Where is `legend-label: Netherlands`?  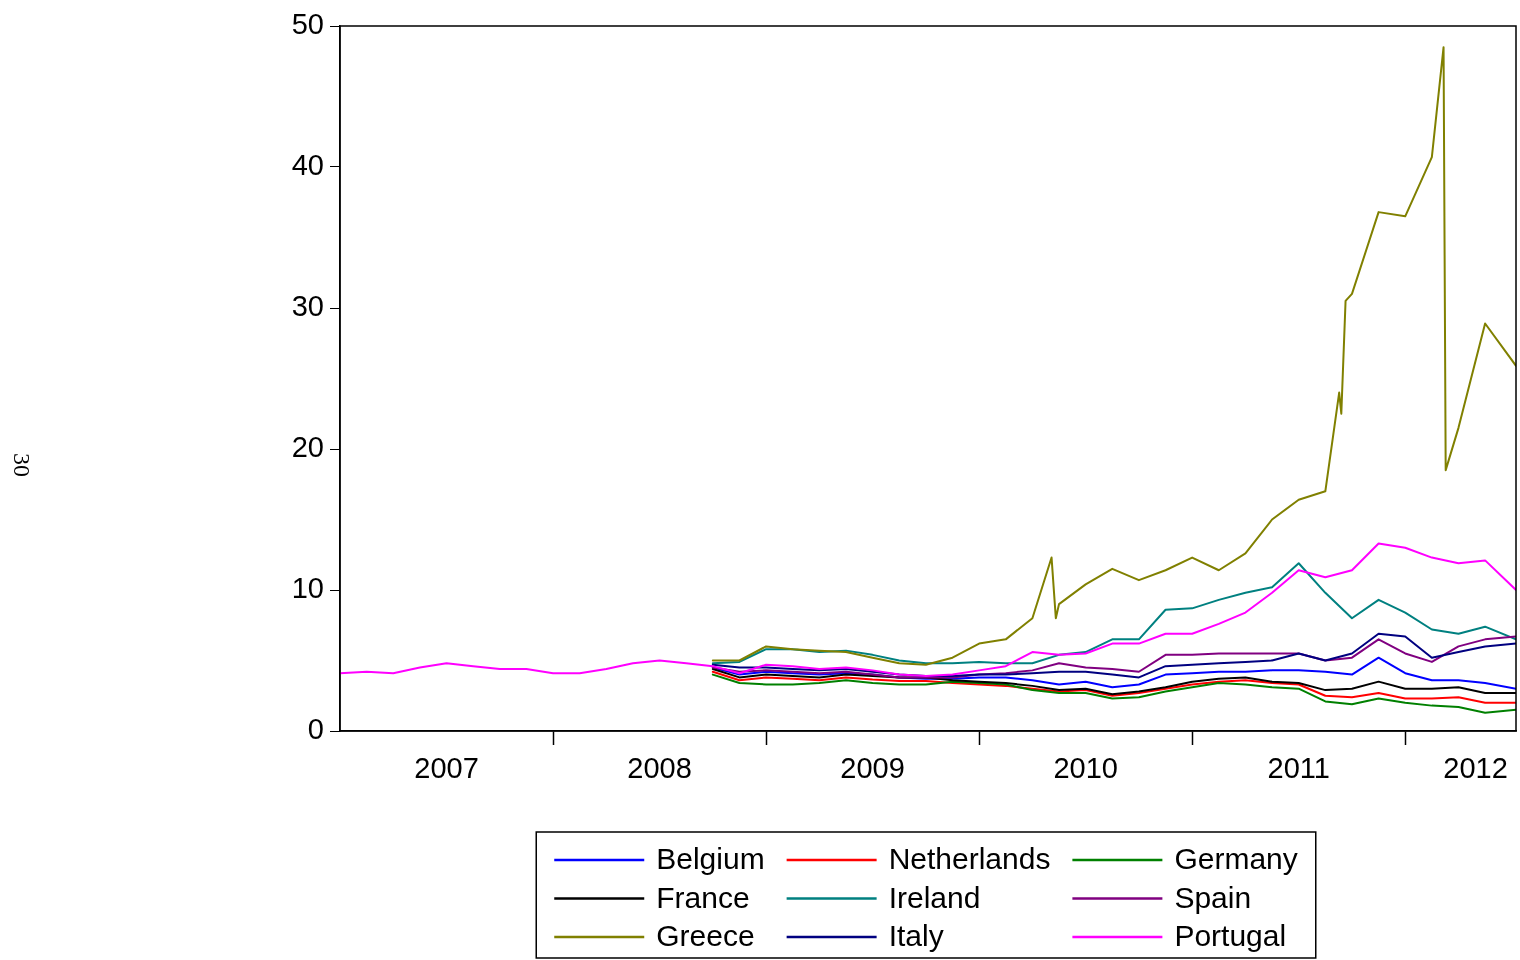 legend-label: Netherlands is located at coordinates (969, 859).